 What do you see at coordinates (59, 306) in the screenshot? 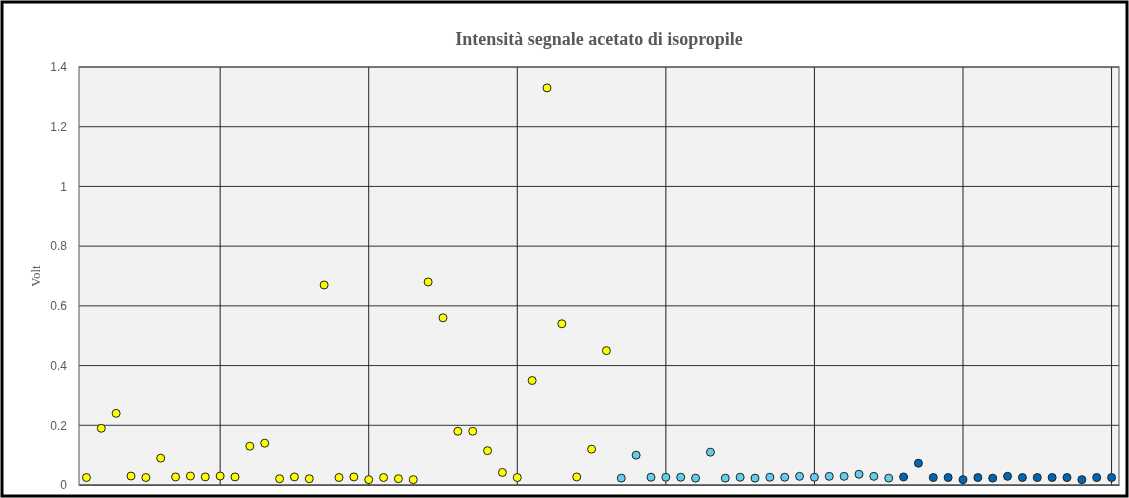
I see `y-tick-label: 0.6` at bounding box center [59, 306].